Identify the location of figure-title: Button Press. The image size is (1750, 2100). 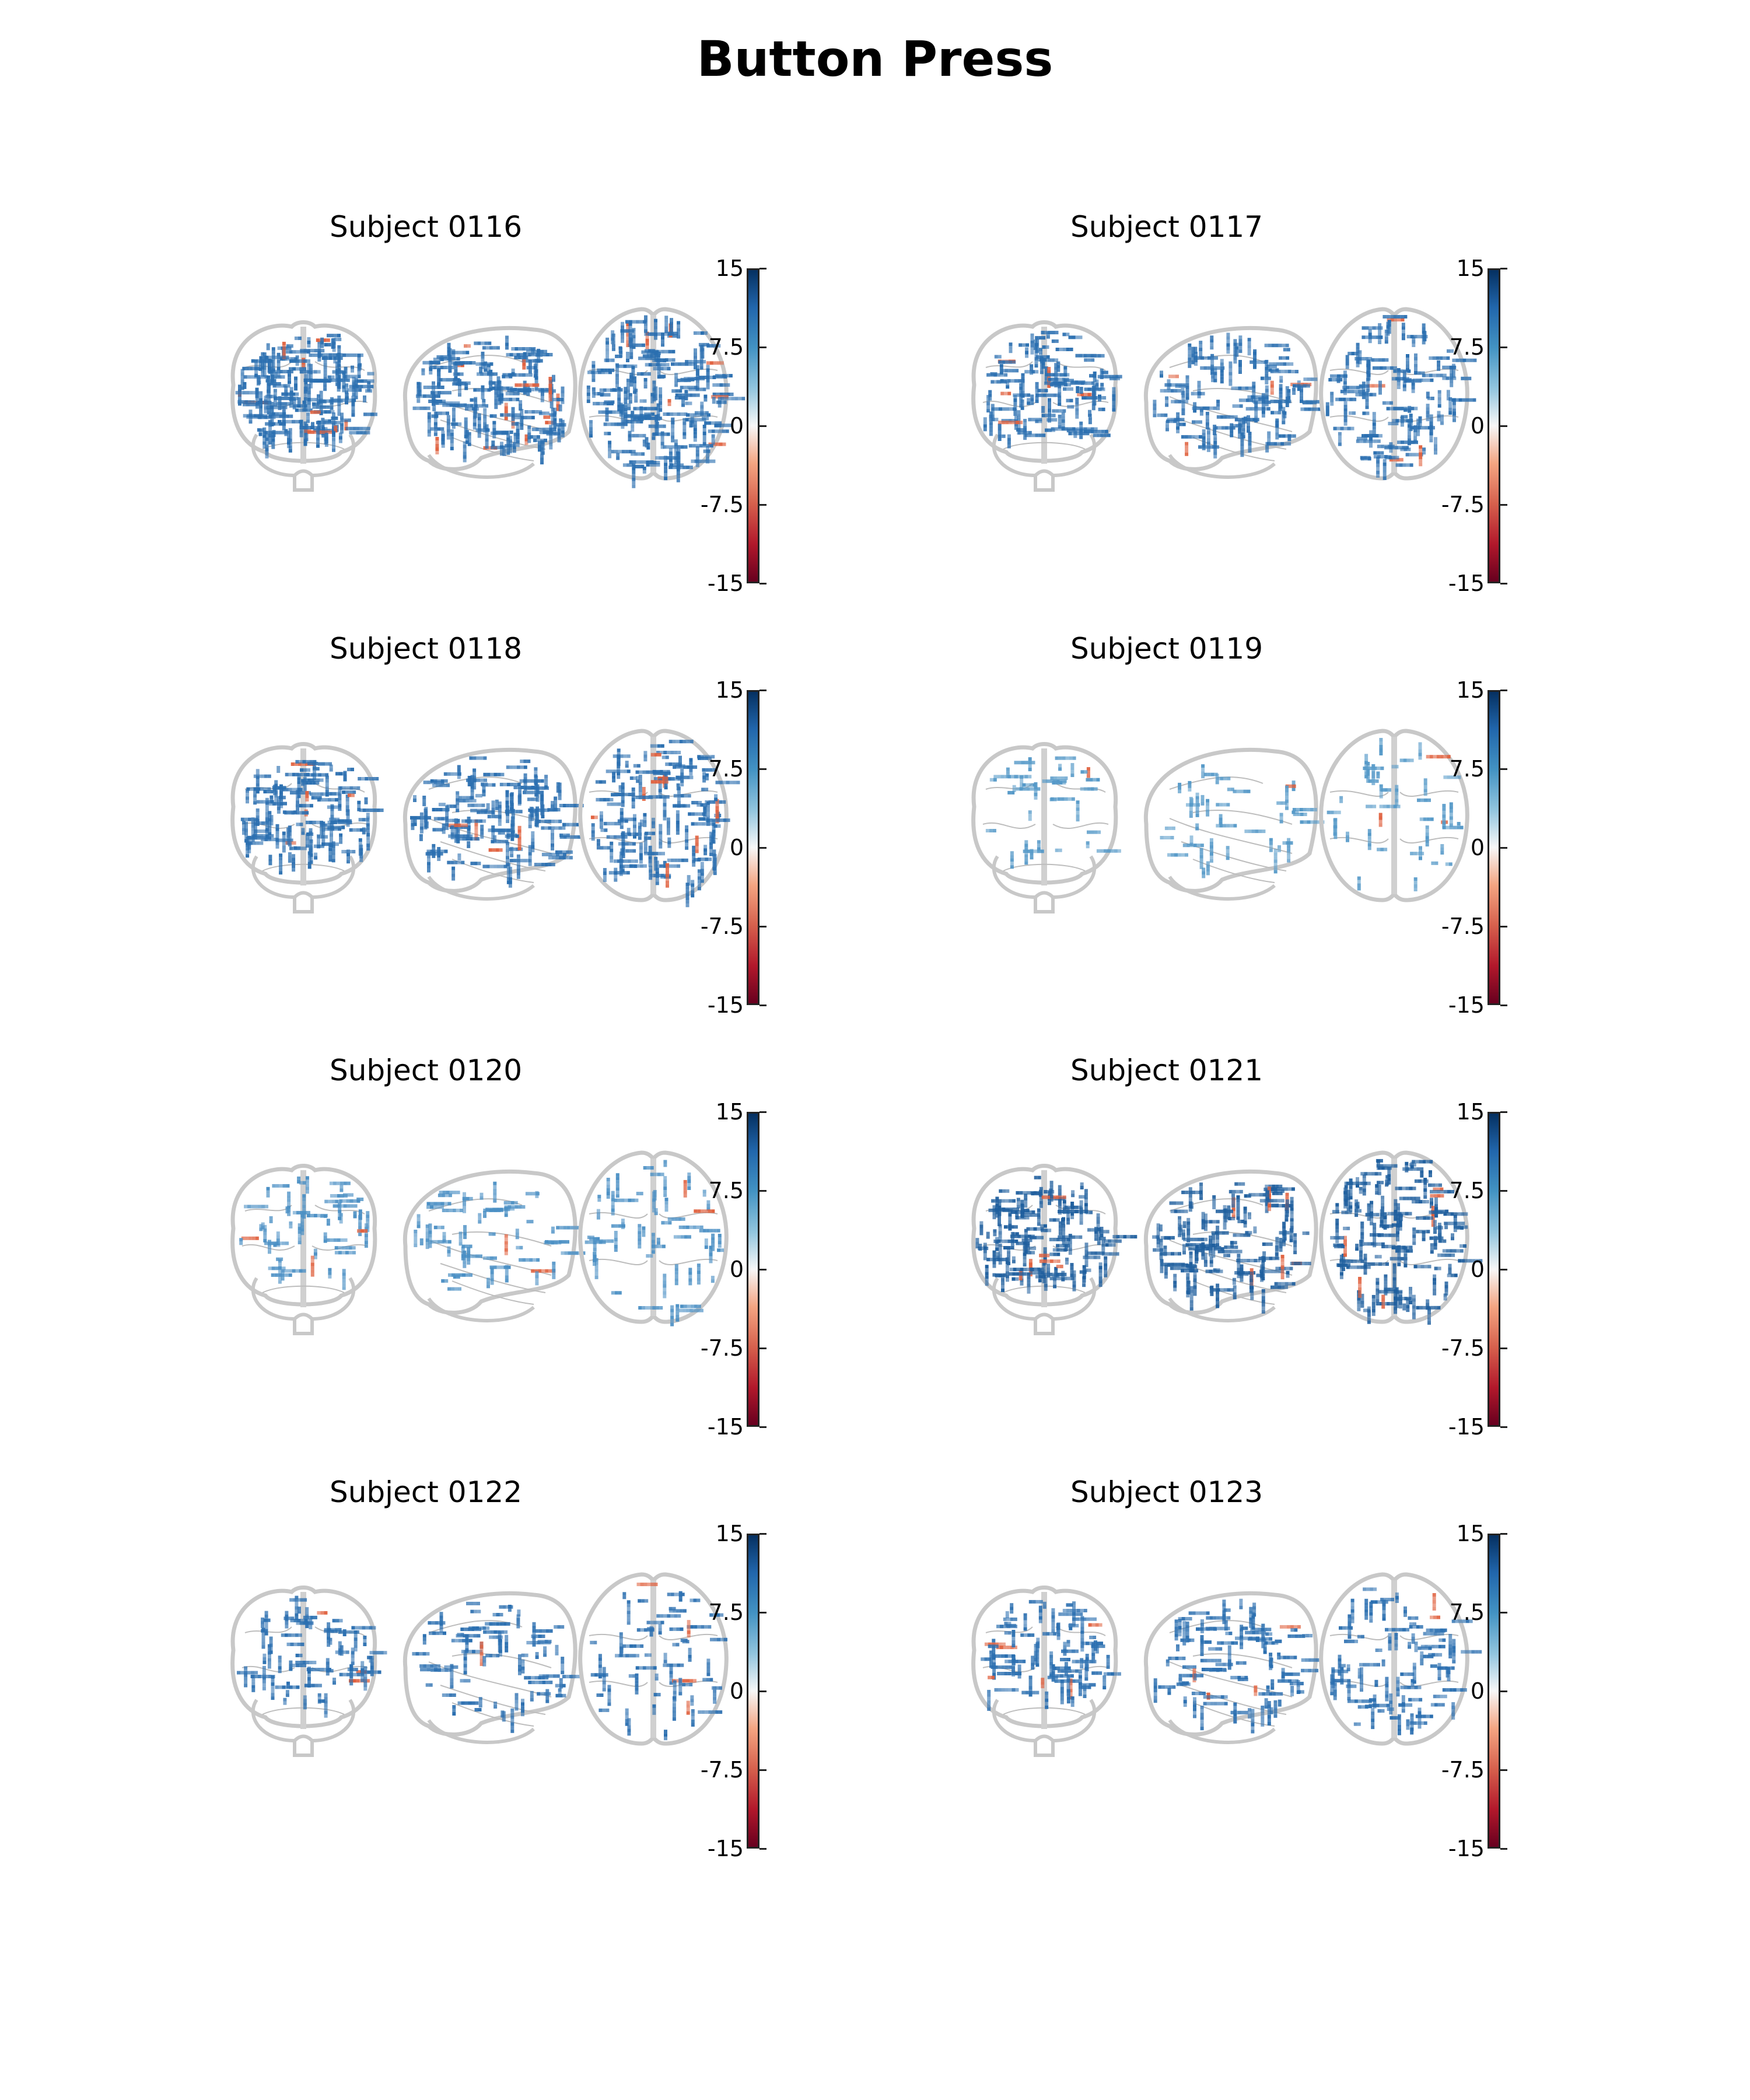
(875, 59).